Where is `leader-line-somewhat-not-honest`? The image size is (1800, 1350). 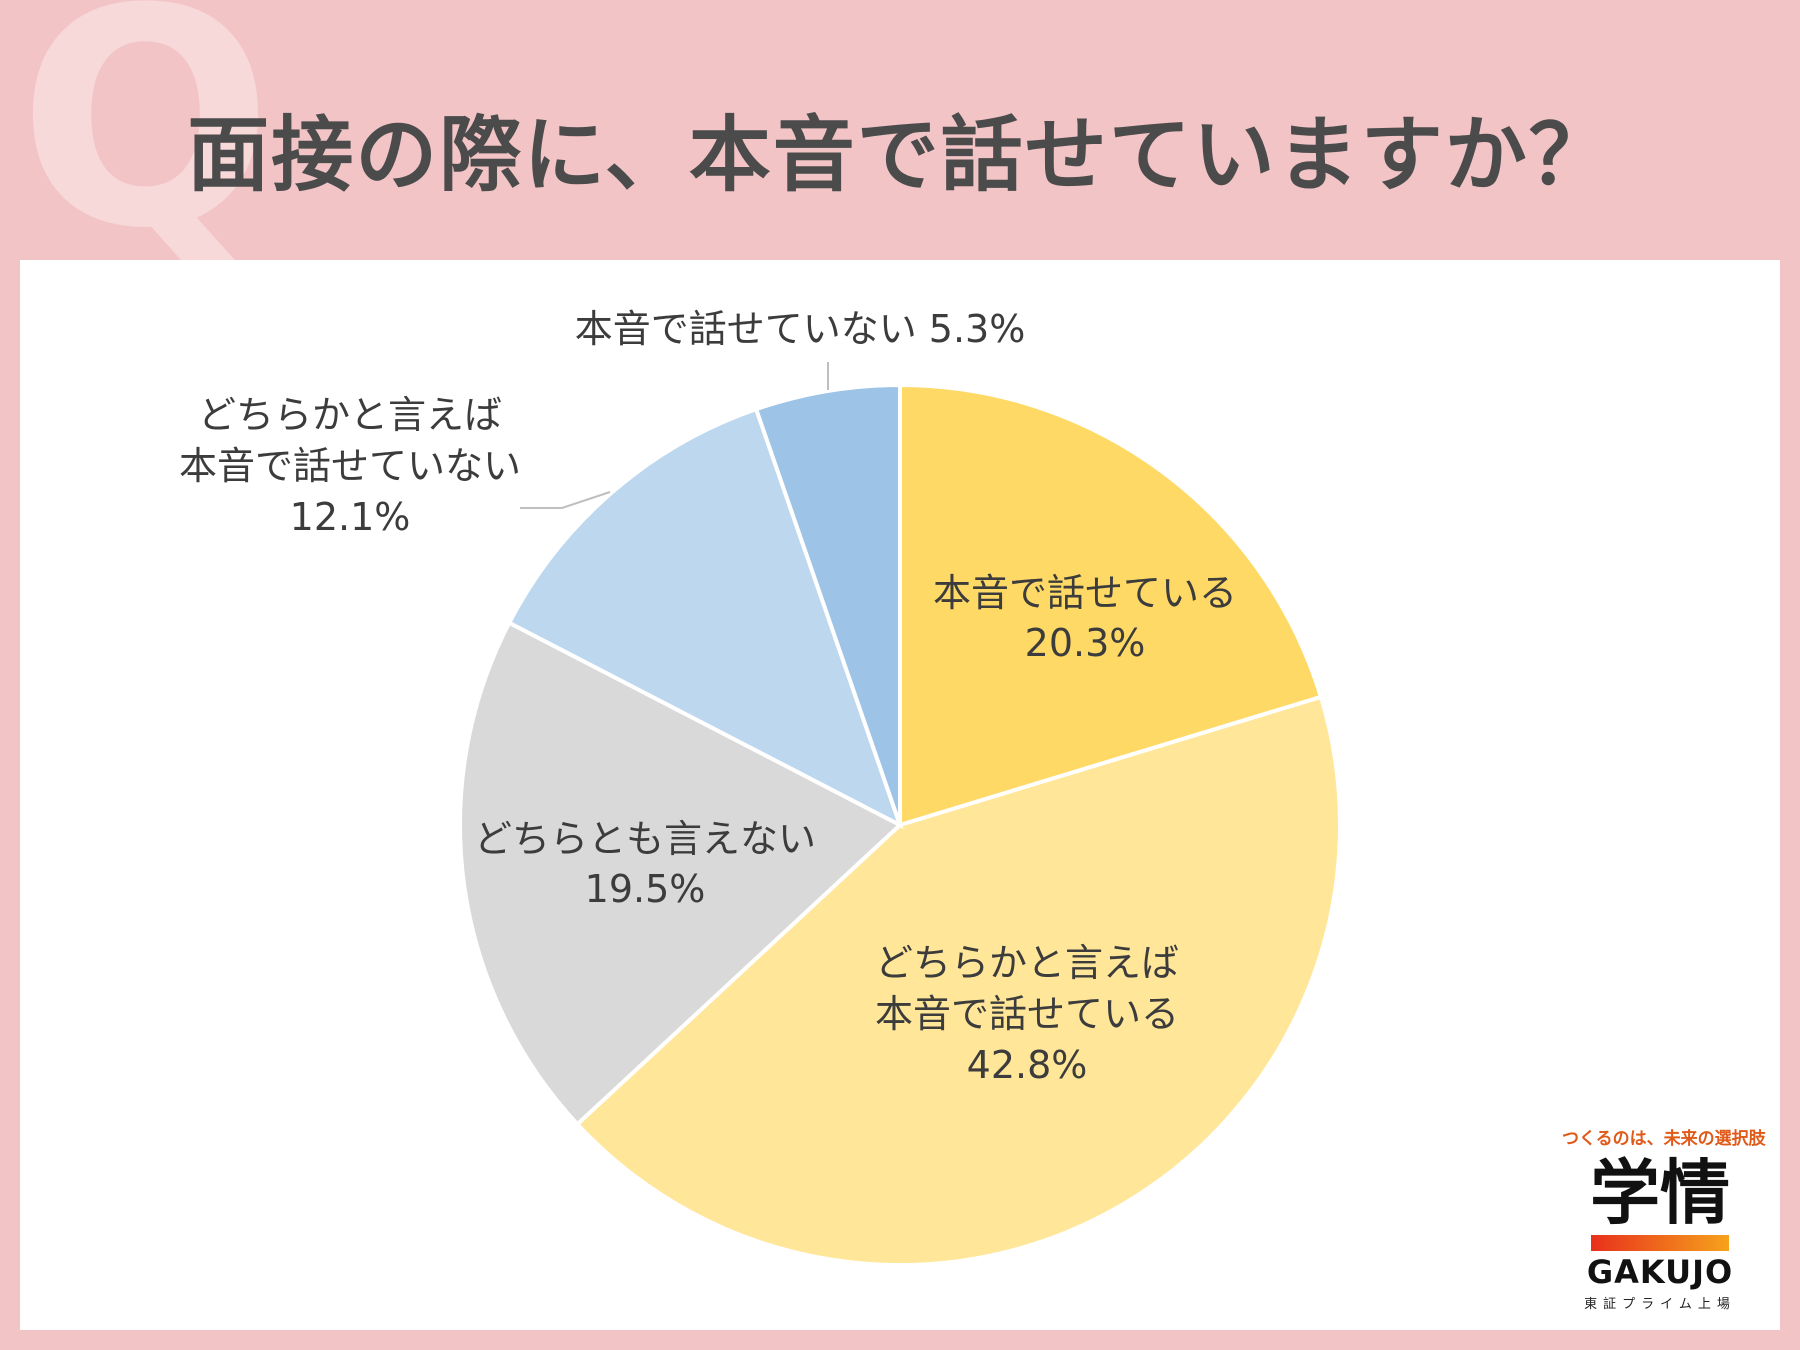
leader-line-somewhat-not-honest is located at coordinates (565, 500).